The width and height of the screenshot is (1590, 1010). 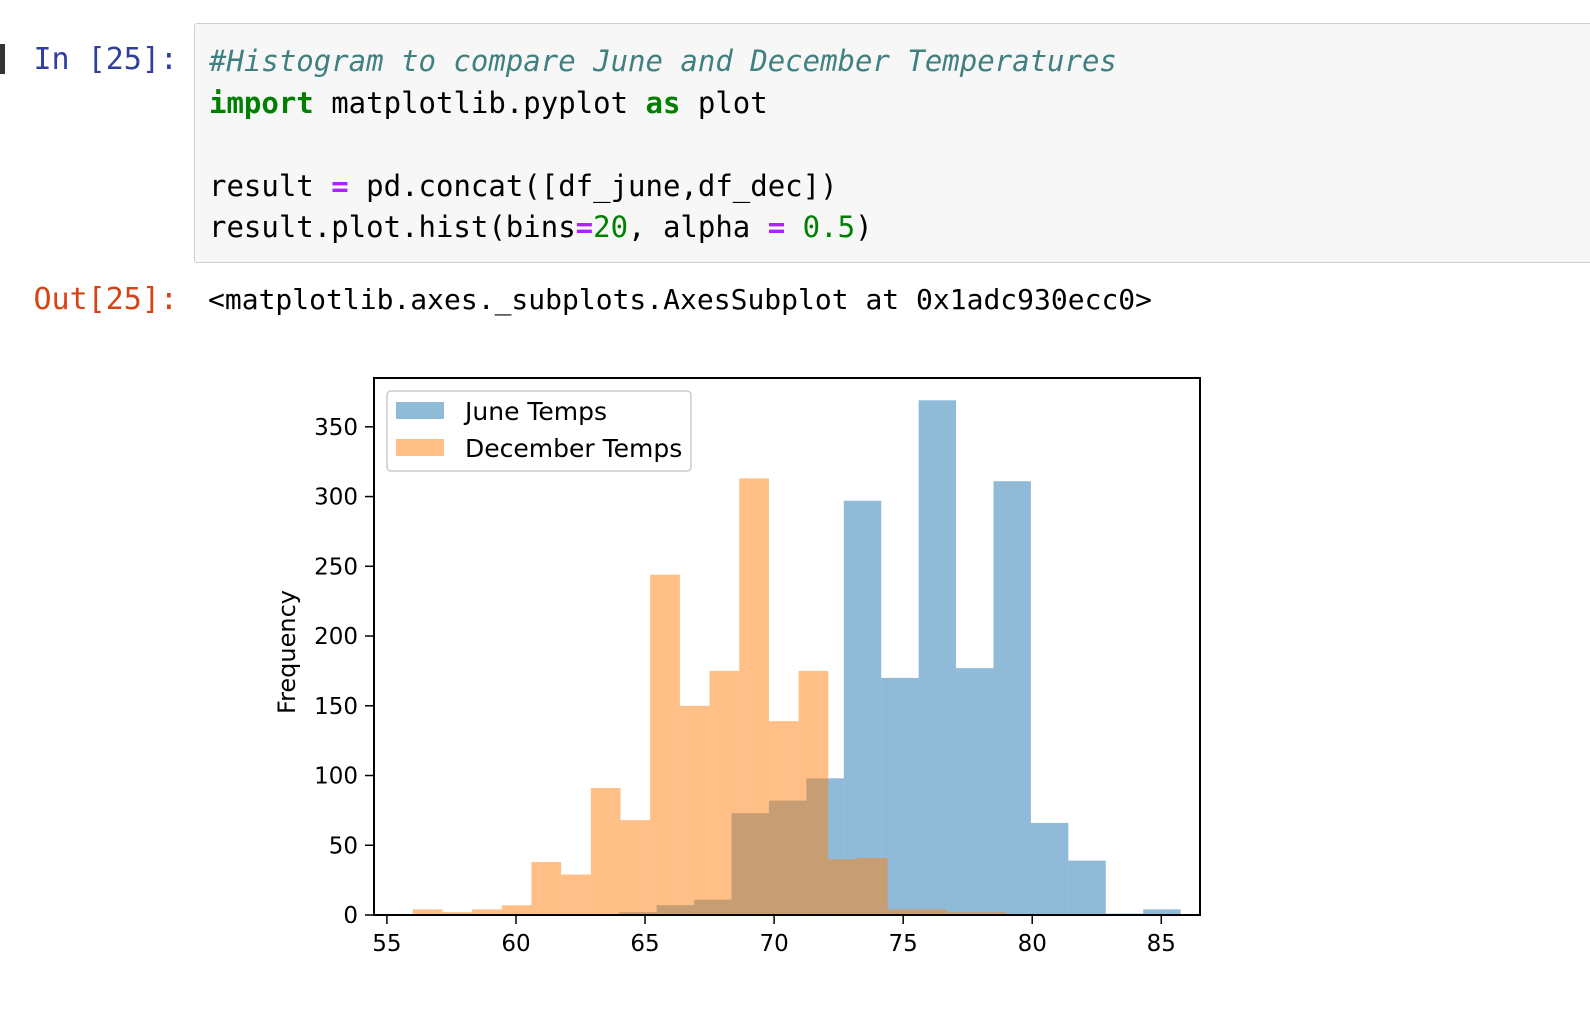 I want to click on keyword-as: as, so click(x=663, y=102).